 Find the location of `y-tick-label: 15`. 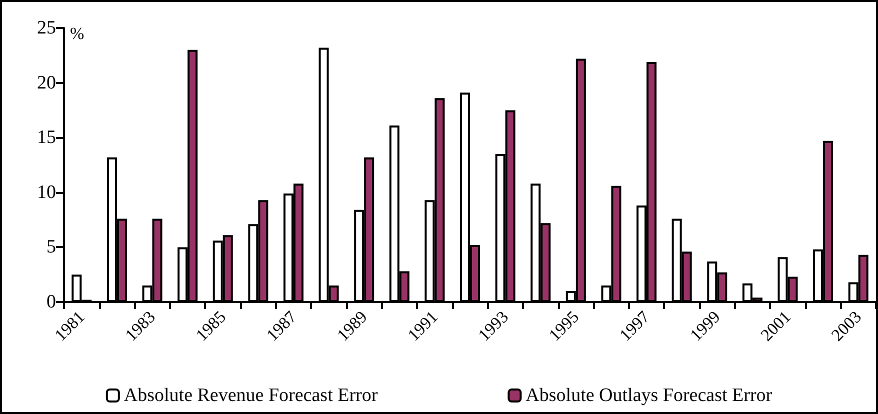

y-tick-label: 15 is located at coordinates (46, 137).